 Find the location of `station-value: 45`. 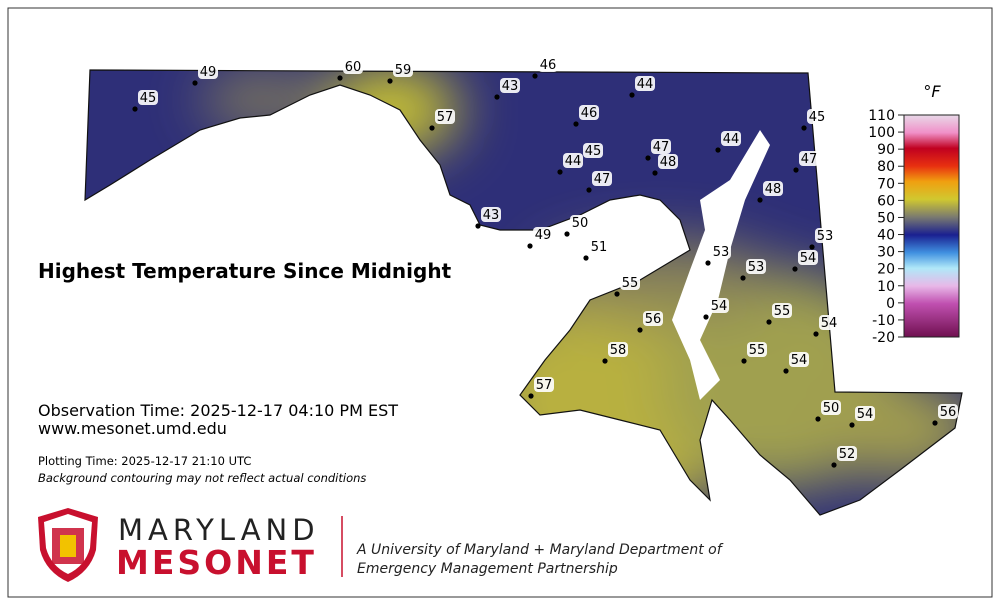

station-value: 45 is located at coordinates (593, 151).